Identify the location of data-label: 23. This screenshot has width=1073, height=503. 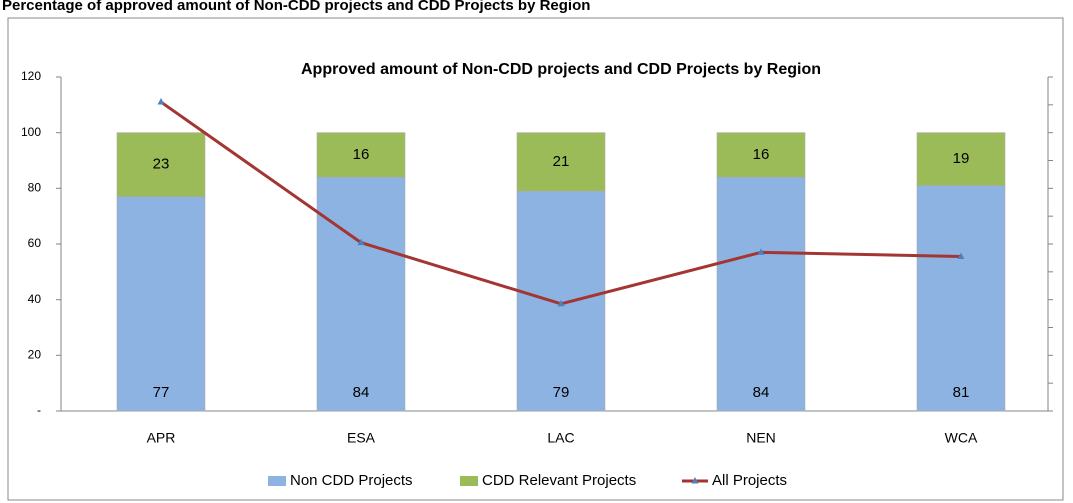
(161, 164).